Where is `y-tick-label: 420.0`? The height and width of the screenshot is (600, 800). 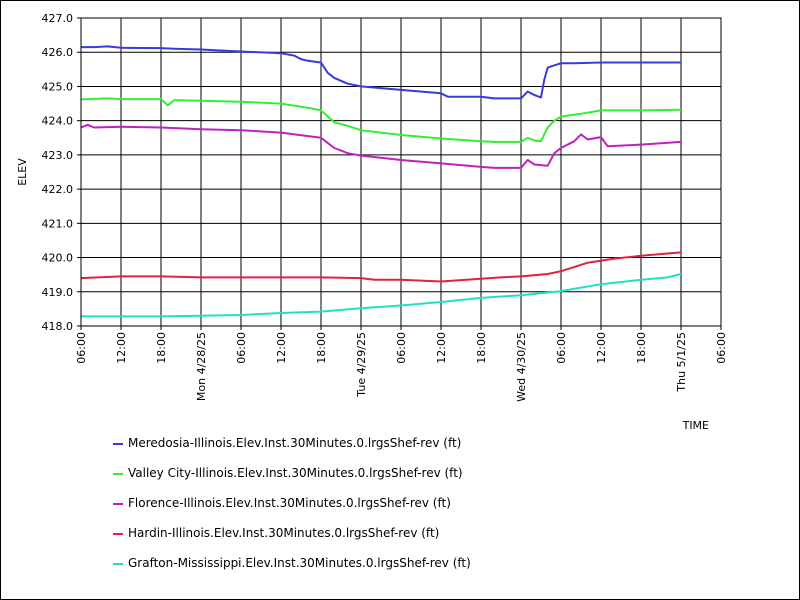 y-tick-label: 420.0 is located at coordinates (58, 258).